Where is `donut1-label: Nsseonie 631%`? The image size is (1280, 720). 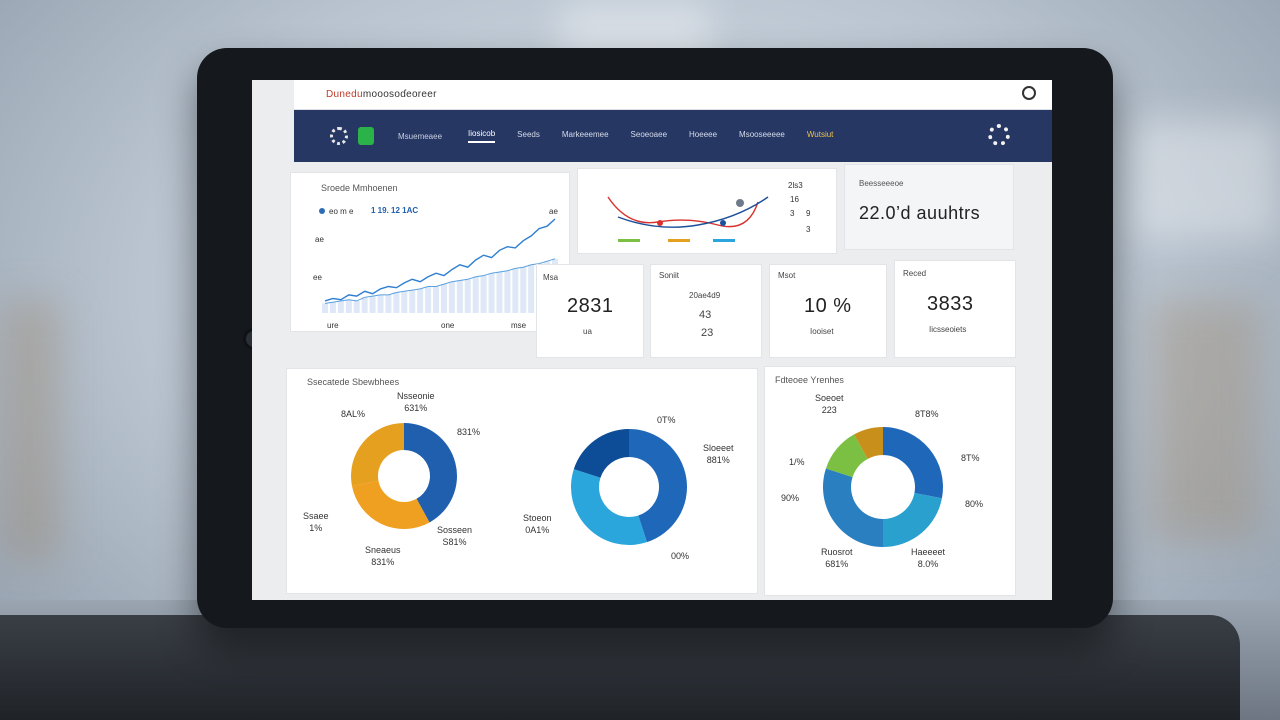 donut1-label: Nsseonie 631% is located at coordinates (416, 402).